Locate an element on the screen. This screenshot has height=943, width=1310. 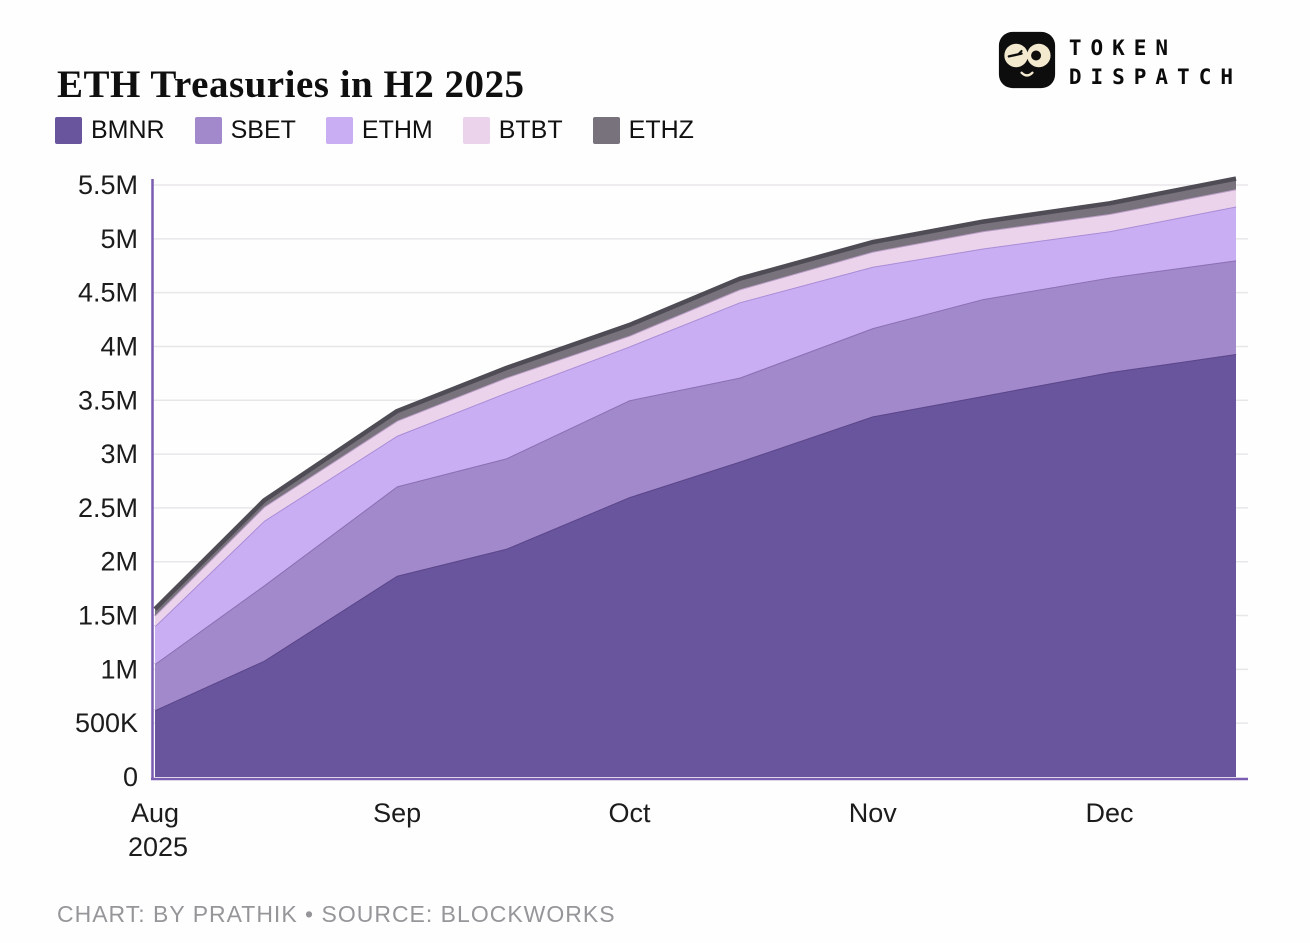
legend-label: SBET is located at coordinates (263, 130).